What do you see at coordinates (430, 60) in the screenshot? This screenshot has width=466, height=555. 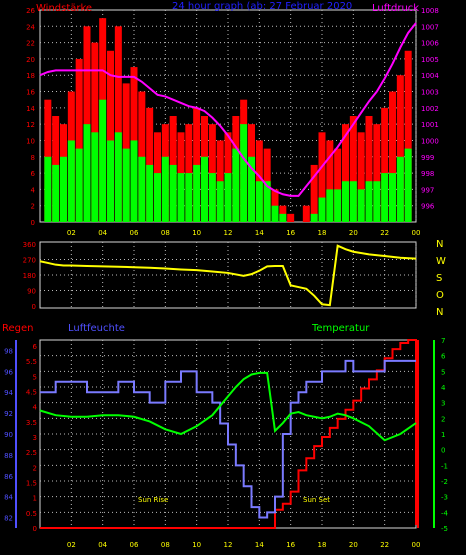 I see `pressure-tick-label: 1005` at bounding box center [430, 60].